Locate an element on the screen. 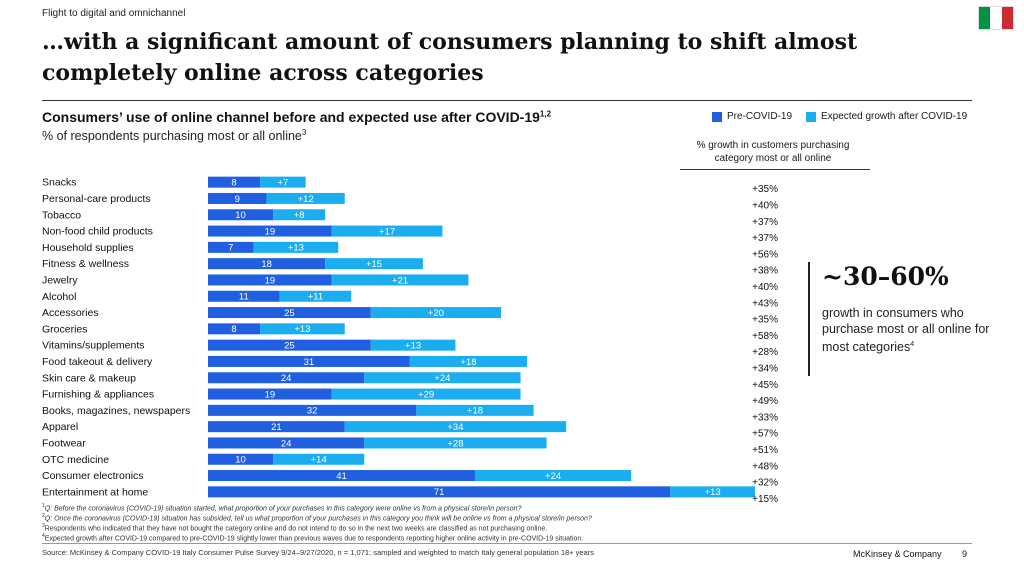  bar-value-label: +11 is located at coordinates (315, 297).